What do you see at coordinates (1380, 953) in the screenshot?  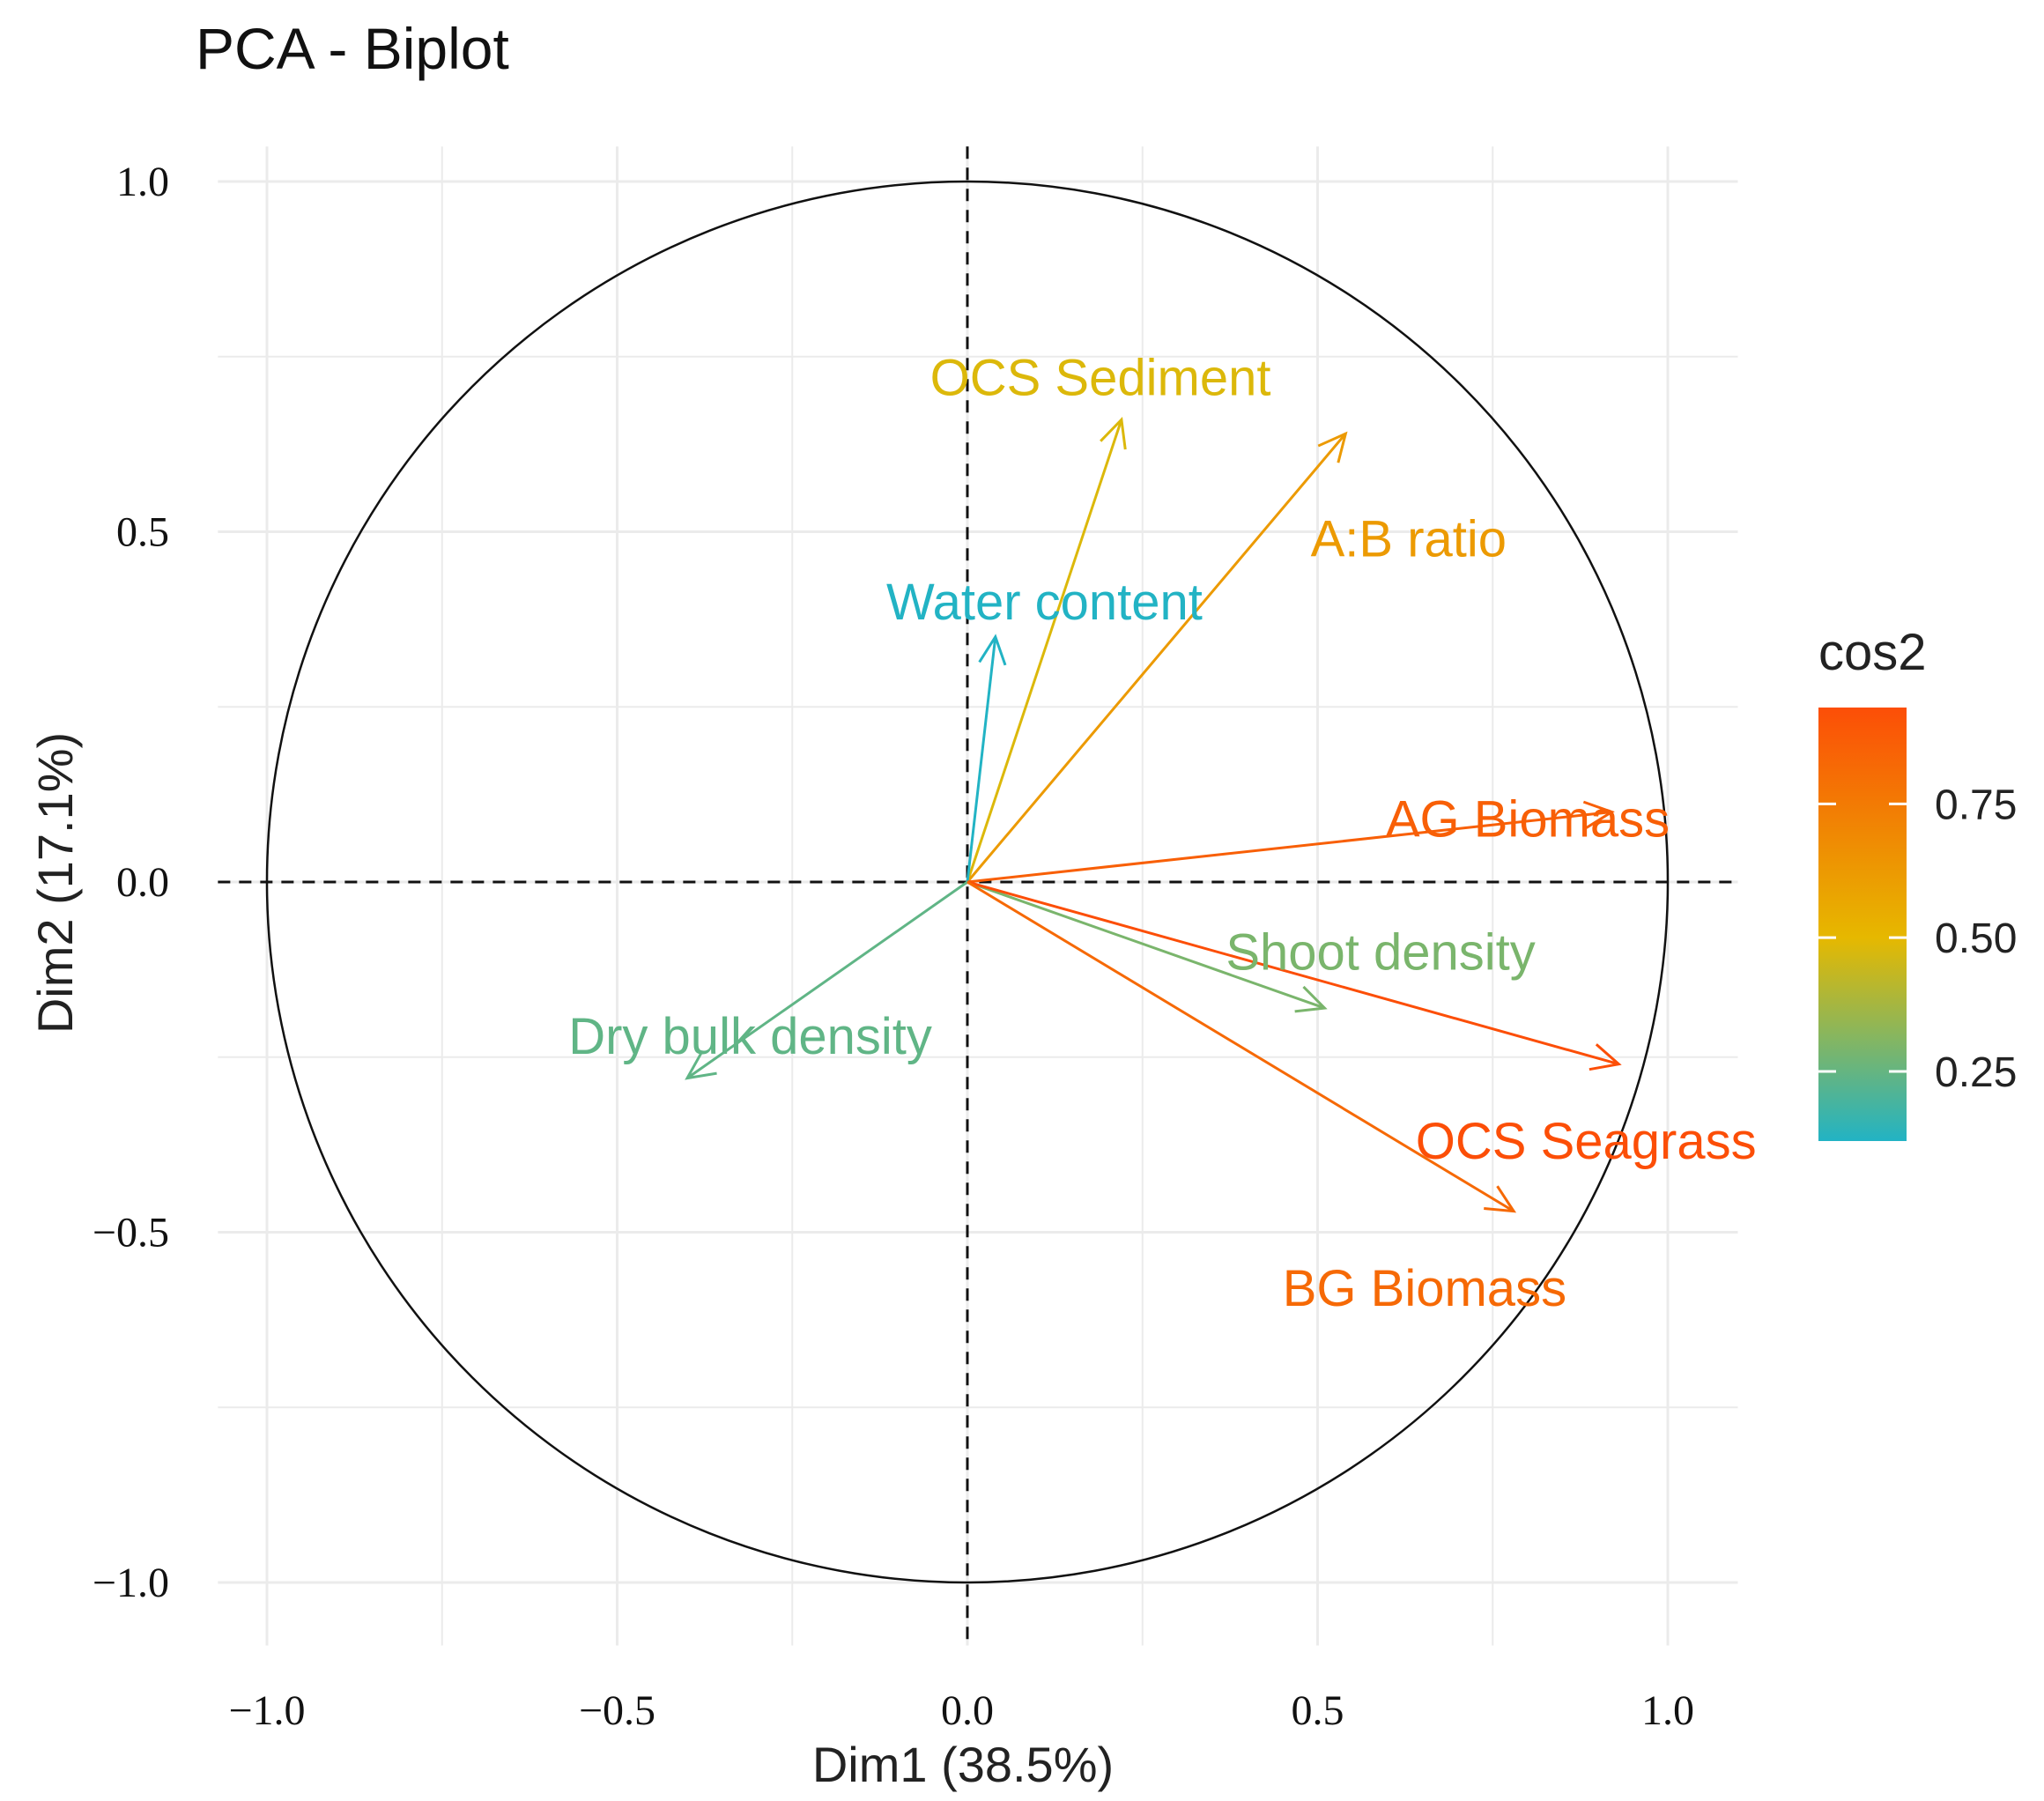 I see `variable-label: Shoot density` at bounding box center [1380, 953].